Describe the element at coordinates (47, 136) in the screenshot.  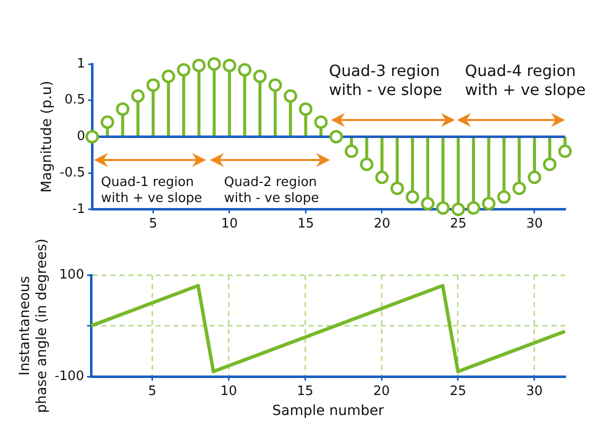
I see `y-axis-title: Magnitude (p.u)` at that location.